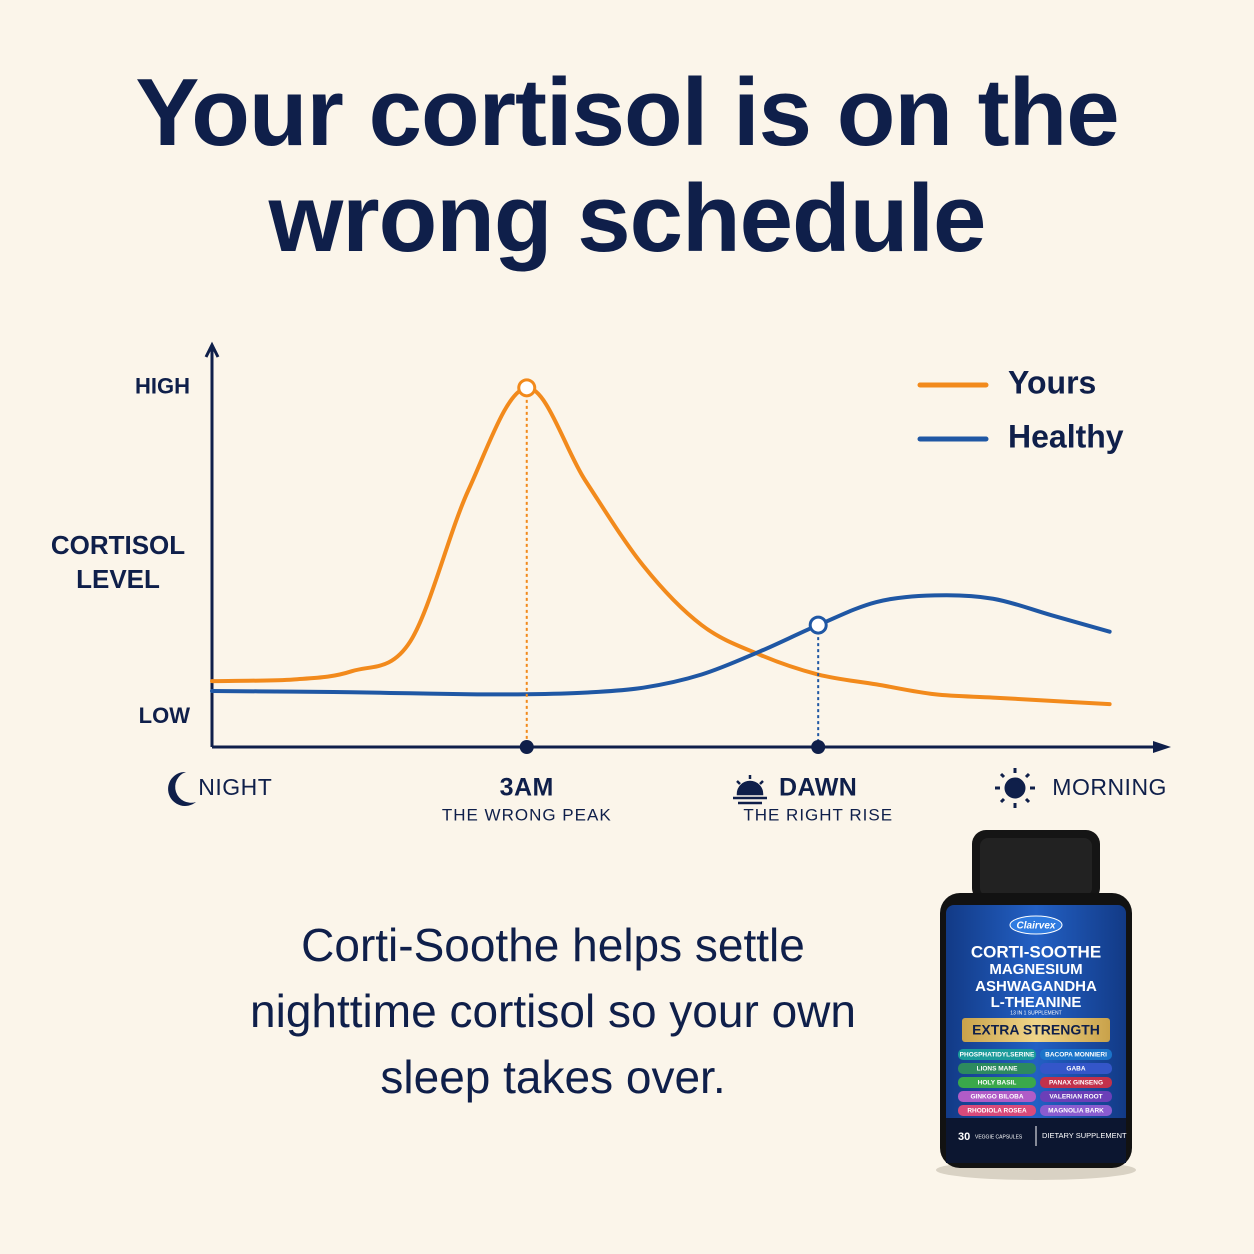 Image resolution: width=1254 pixels, height=1254 pixels. I want to click on x-tick-label: 3AM, so click(527, 788).